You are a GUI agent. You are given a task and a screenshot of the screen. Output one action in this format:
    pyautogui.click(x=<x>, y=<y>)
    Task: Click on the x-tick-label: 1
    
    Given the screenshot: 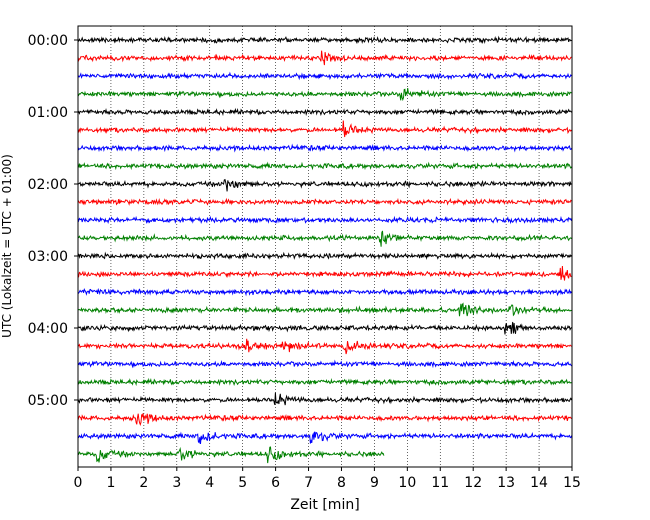 What is the action you would take?
    pyautogui.click(x=110, y=483)
    